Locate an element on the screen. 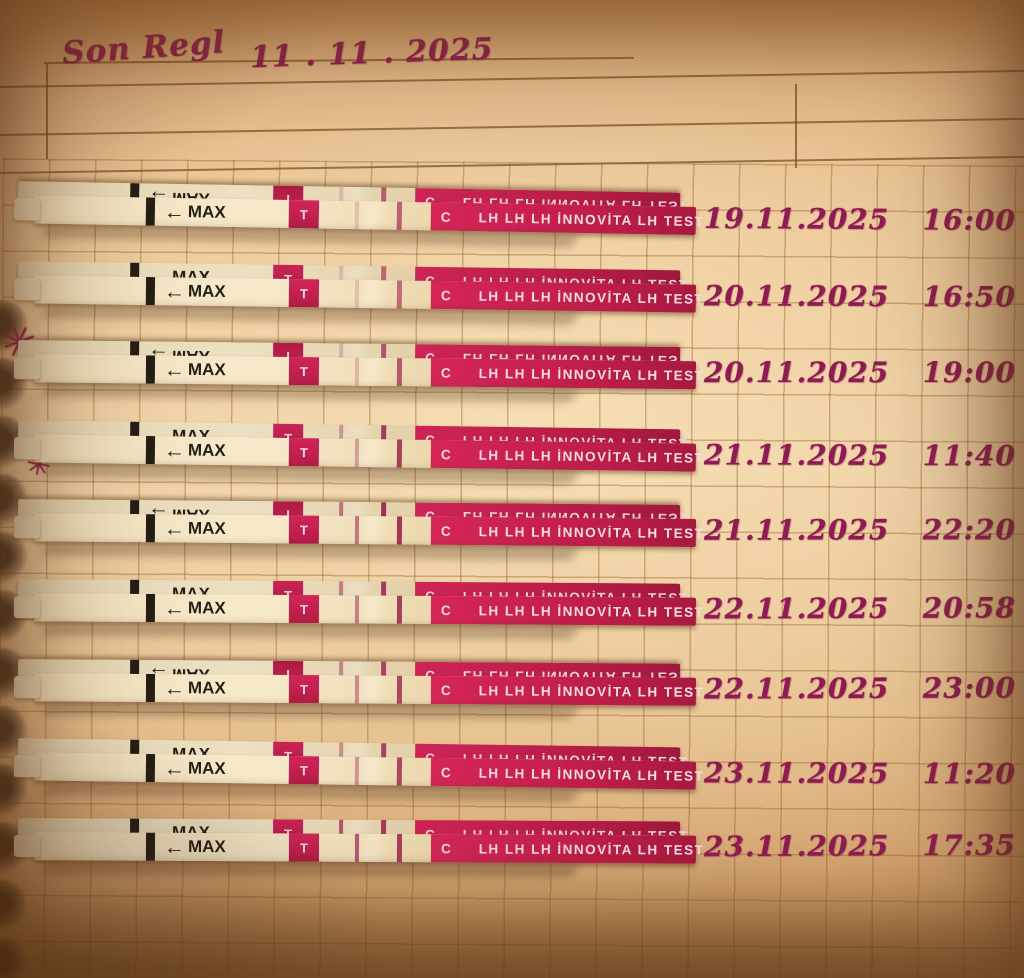 This screenshot has width=1024, height=978. entry-time: 11:40 is located at coordinates (969, 455).